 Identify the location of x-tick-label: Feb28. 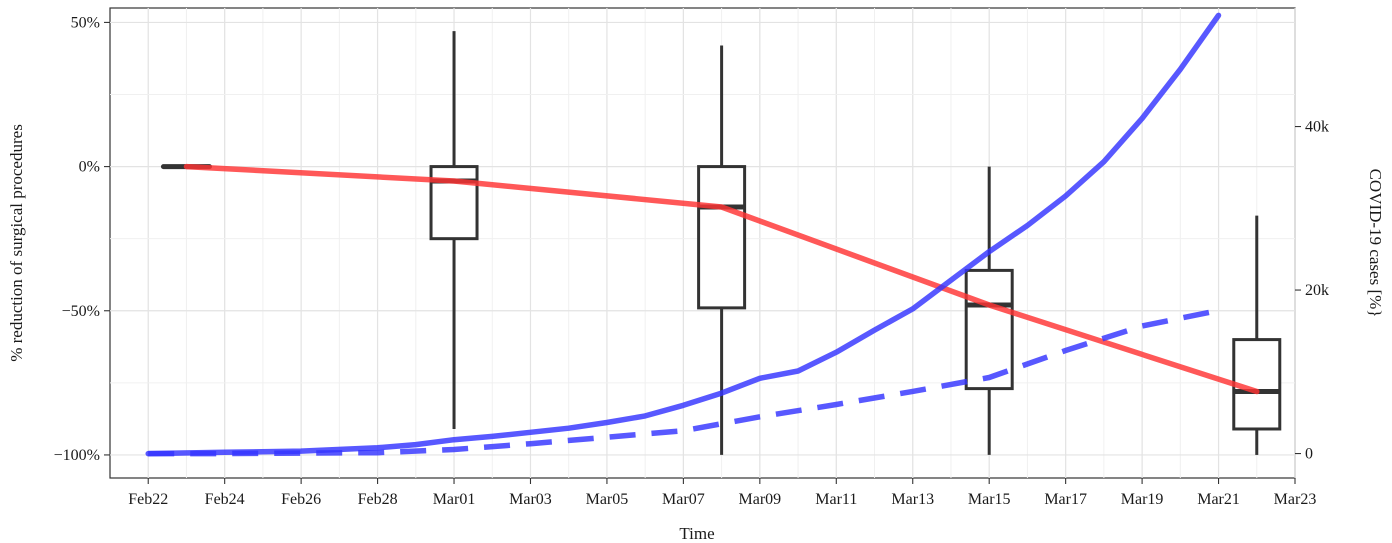
(378, 499).